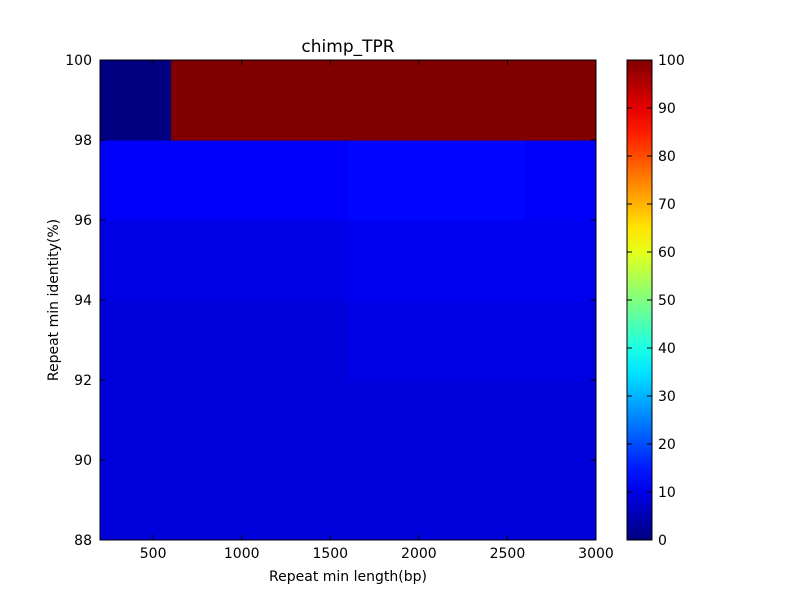 This screenshot has width=800, height=600. What do you see at coordinates (667, 445) in the screenshot?
I see `colorbar-tick-label: 20` at bounding box center [667, 445].